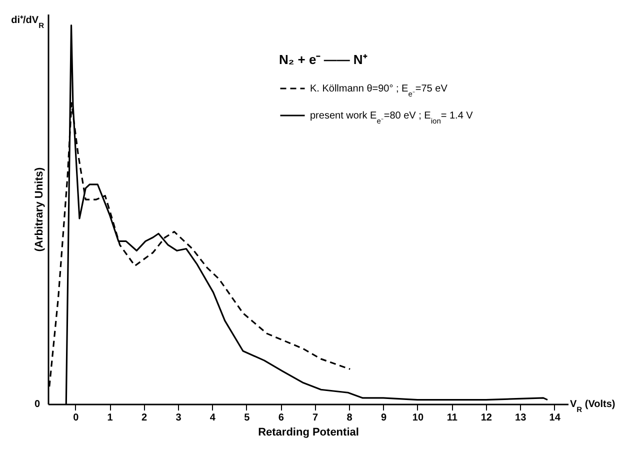 The image size is (637, 455). I want to click on x-tick-label: 14, so click(555, 418).